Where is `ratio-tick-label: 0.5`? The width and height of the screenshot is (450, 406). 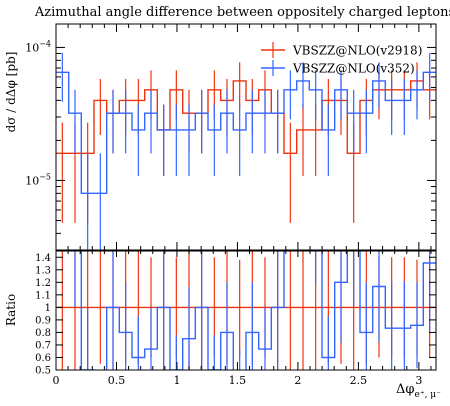
ratio-tick-label: 0.5 is located at coordinates (43, 371).